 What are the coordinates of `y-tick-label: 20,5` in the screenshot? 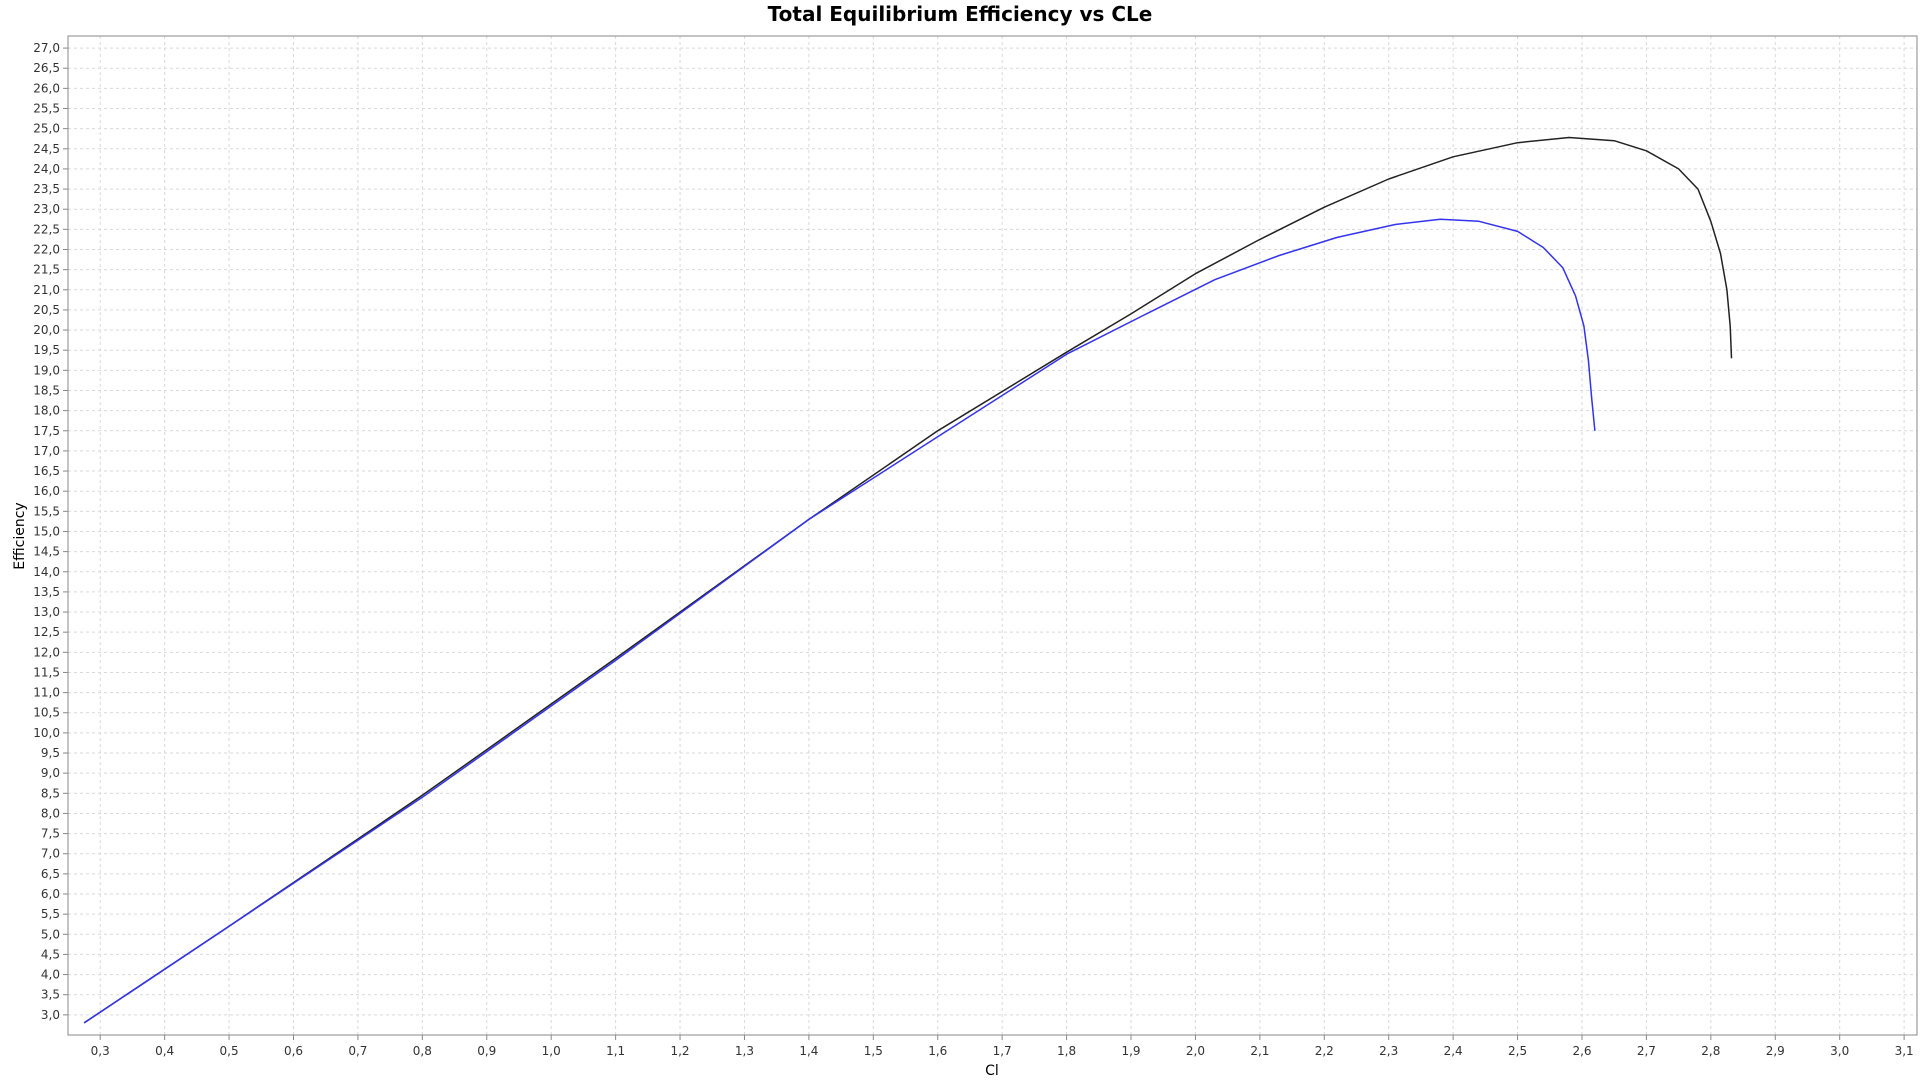 It's located at (46, 310).